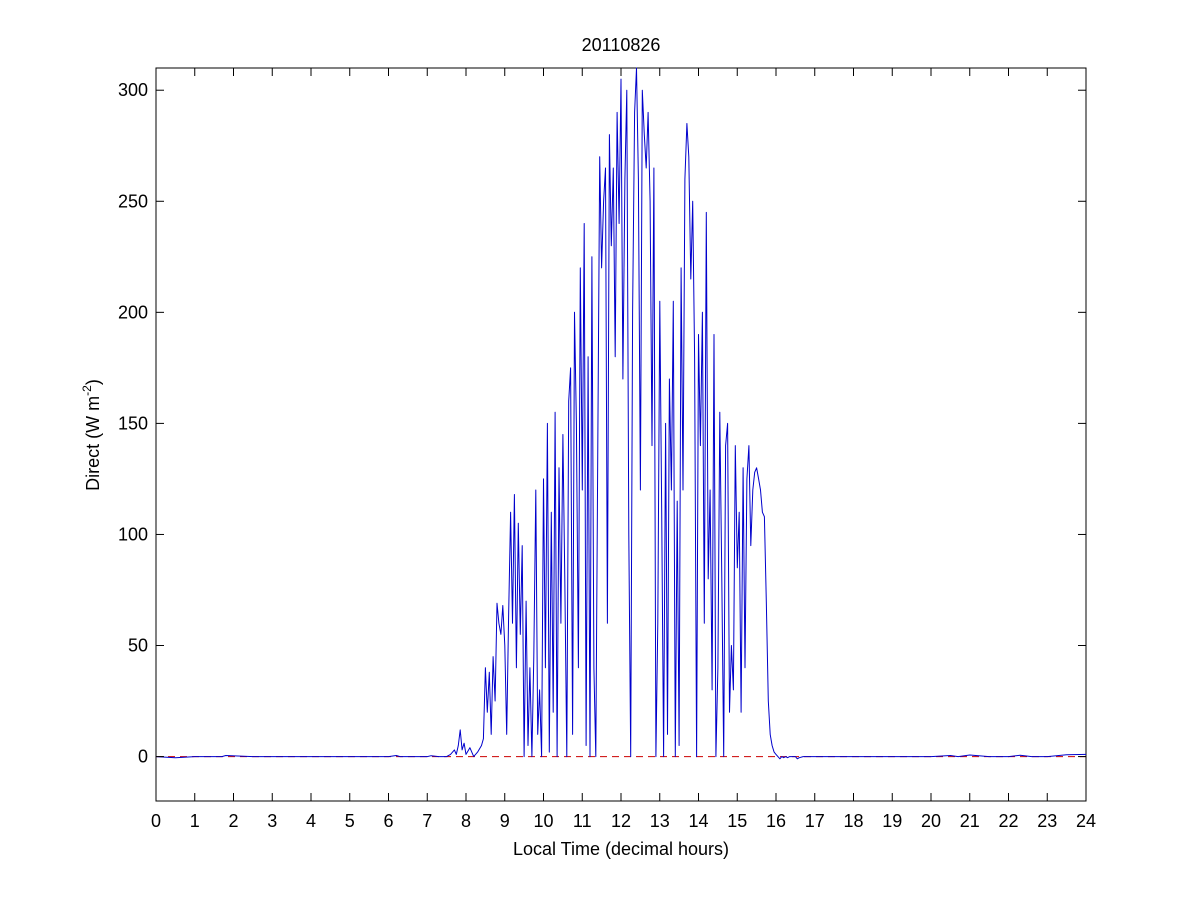 This screenshot has height=900, width=1201. Describe the element at coordinates (543, 821) in the screenshot. I see `x-tick-label: 10` at that location.